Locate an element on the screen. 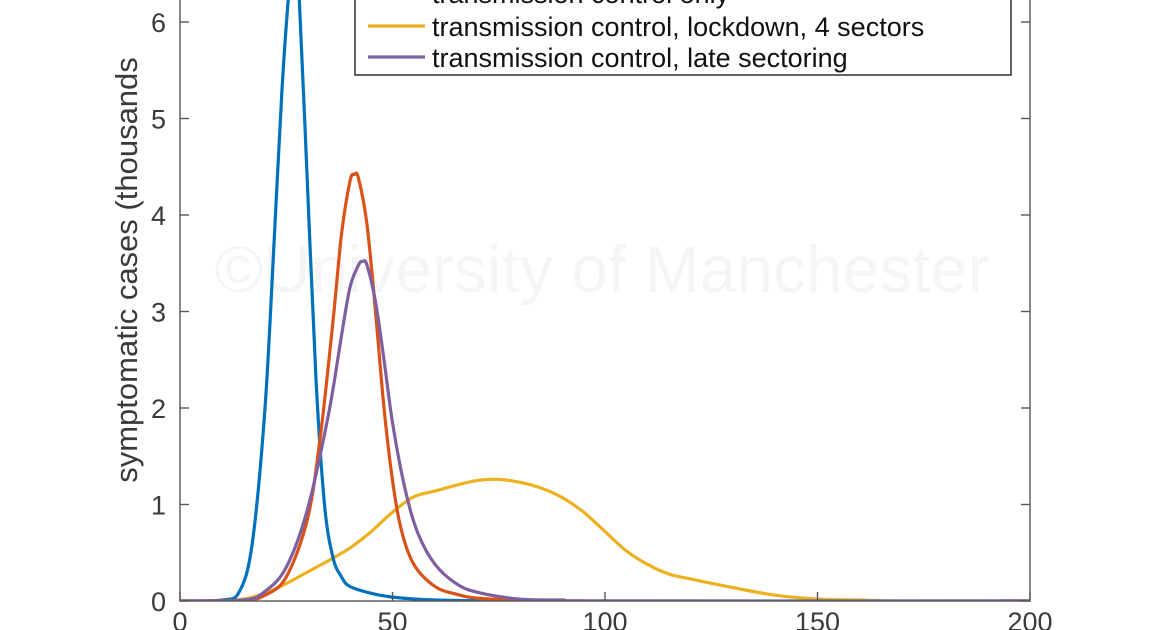 The width and height of the screenshot is (1170, 630). y-tick-label: 5 is located at coordinates (158, 120).